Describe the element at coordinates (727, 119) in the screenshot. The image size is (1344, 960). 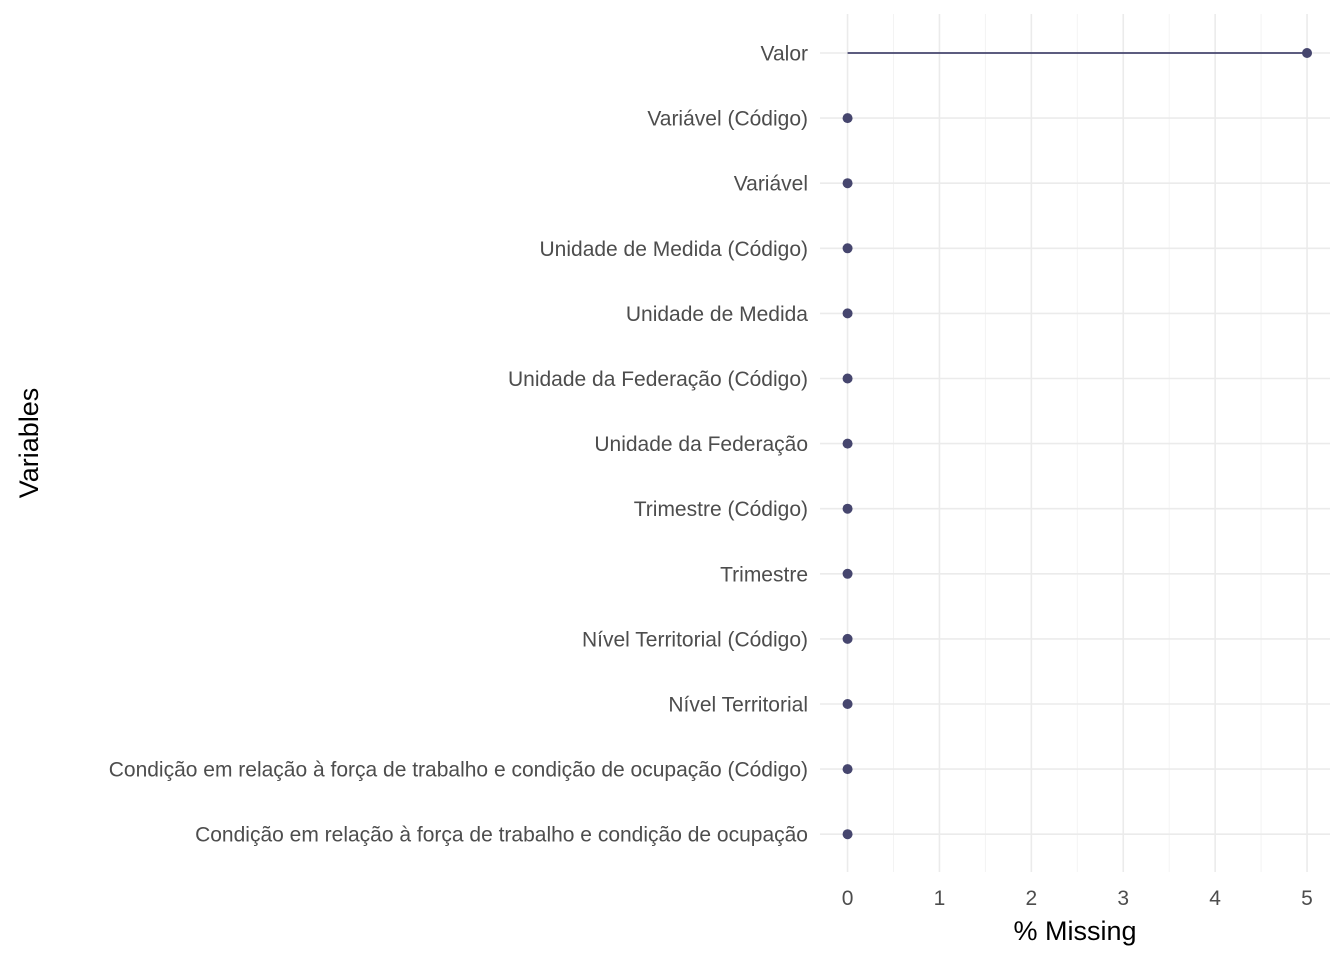
I see `y-tick-label: Variável (Código)` at that location.